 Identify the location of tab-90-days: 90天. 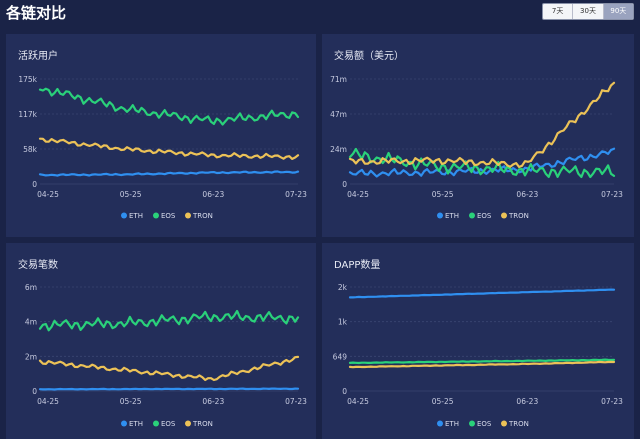
(618, 11).